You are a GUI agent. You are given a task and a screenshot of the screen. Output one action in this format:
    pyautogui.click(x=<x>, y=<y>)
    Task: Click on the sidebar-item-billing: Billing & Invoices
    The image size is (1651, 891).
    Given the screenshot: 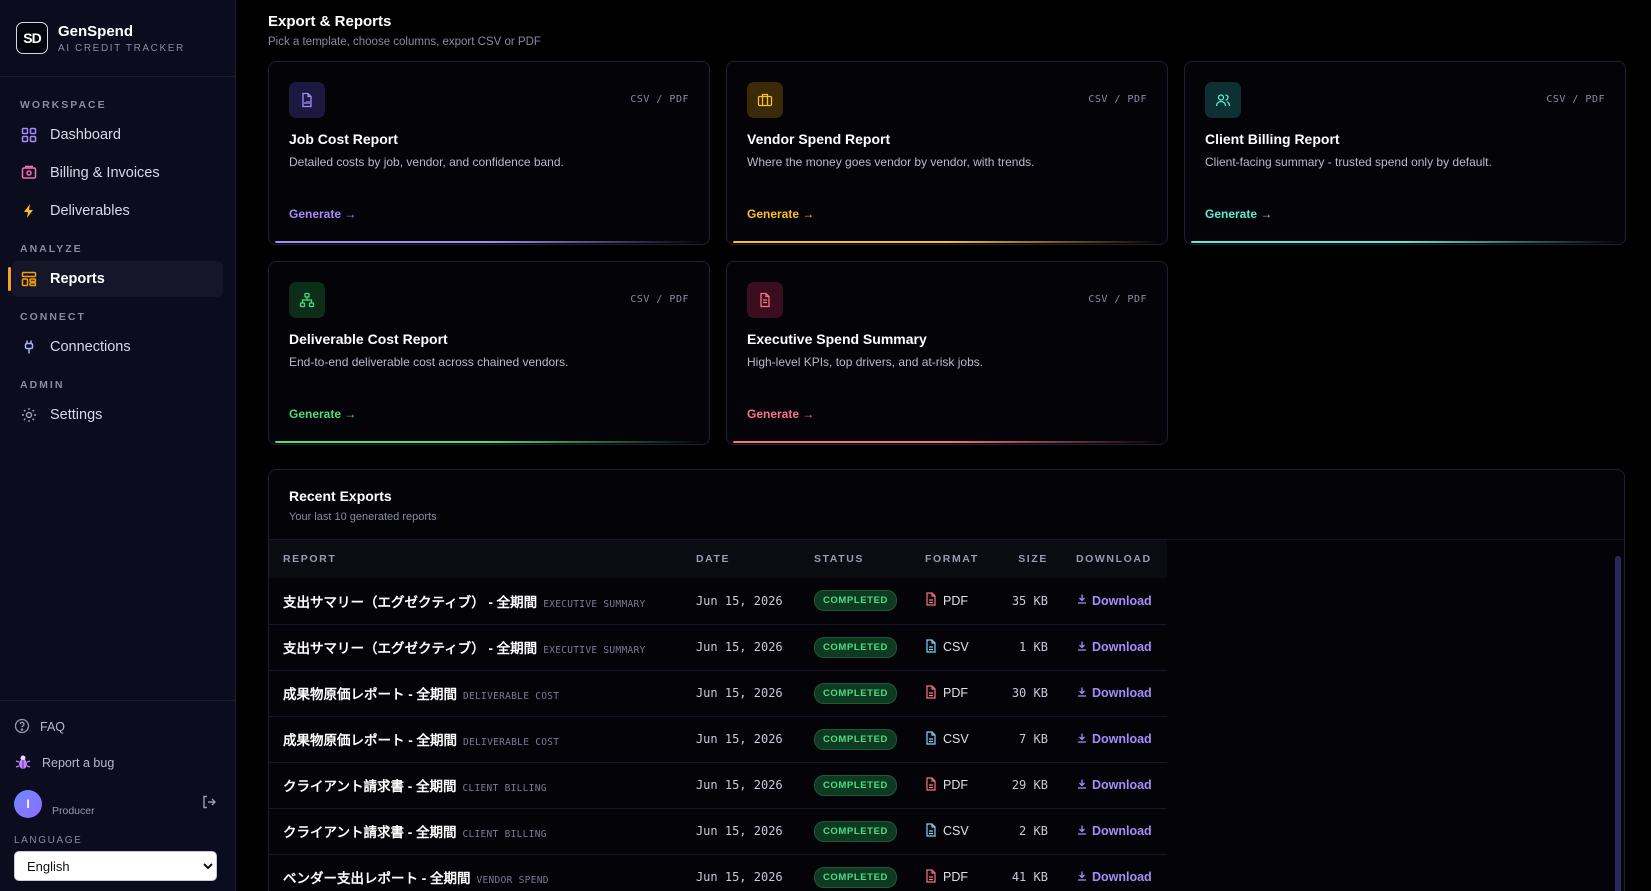 What is the action you would take?
    pyautogui.click(x=117, y=173)
    